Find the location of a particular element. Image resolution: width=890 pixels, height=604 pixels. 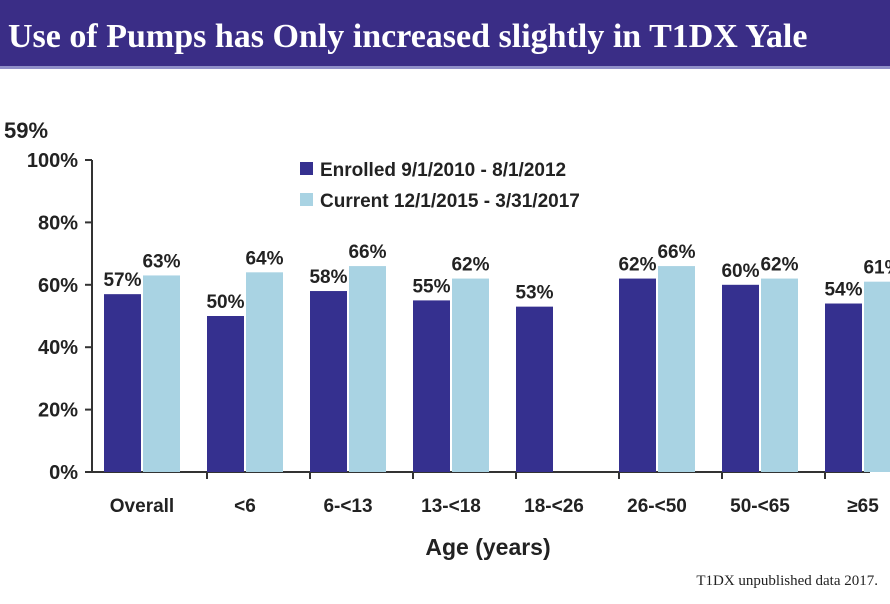

title-divider is located at coordinates (445, 67).